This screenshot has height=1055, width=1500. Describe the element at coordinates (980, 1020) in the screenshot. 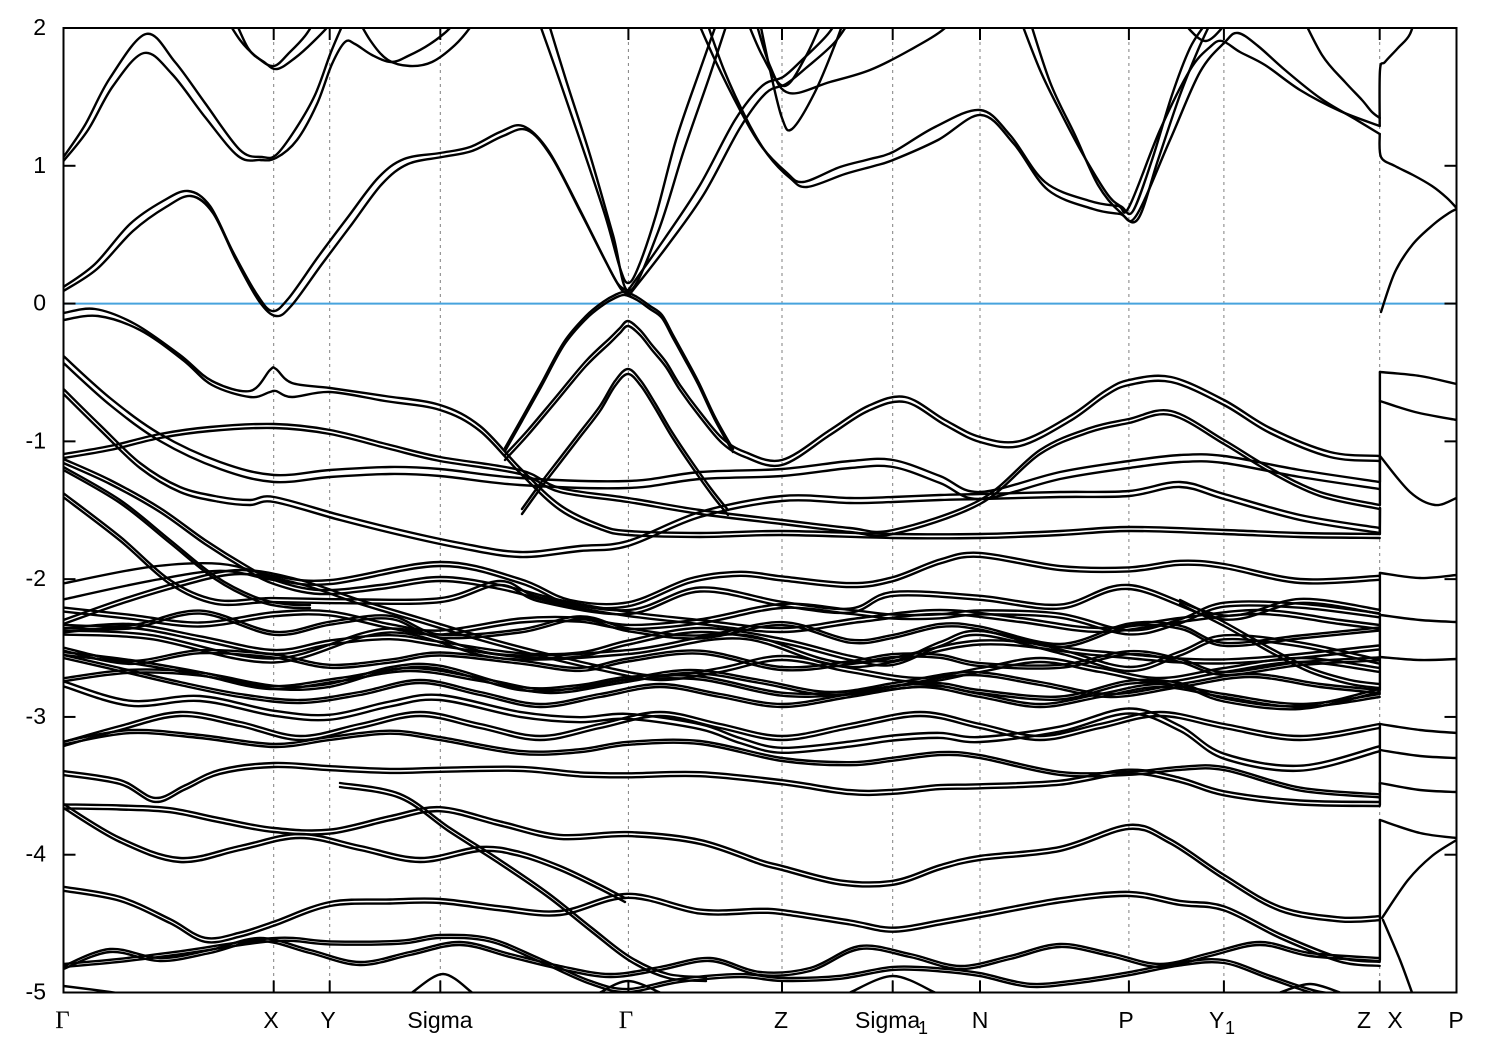

I see `svg-text: N` at that location.